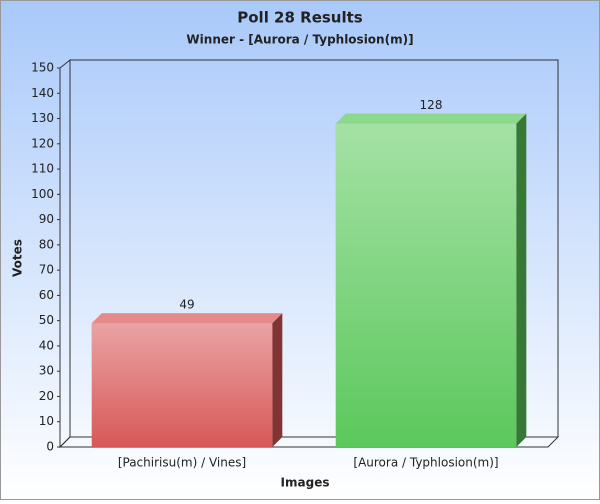 The height and width of the screenshot is (504, 600). What do you see at coordinates (46, 295) in the screenshot?
I see `y-tick-label: 60` at bounding box center [46, 295].